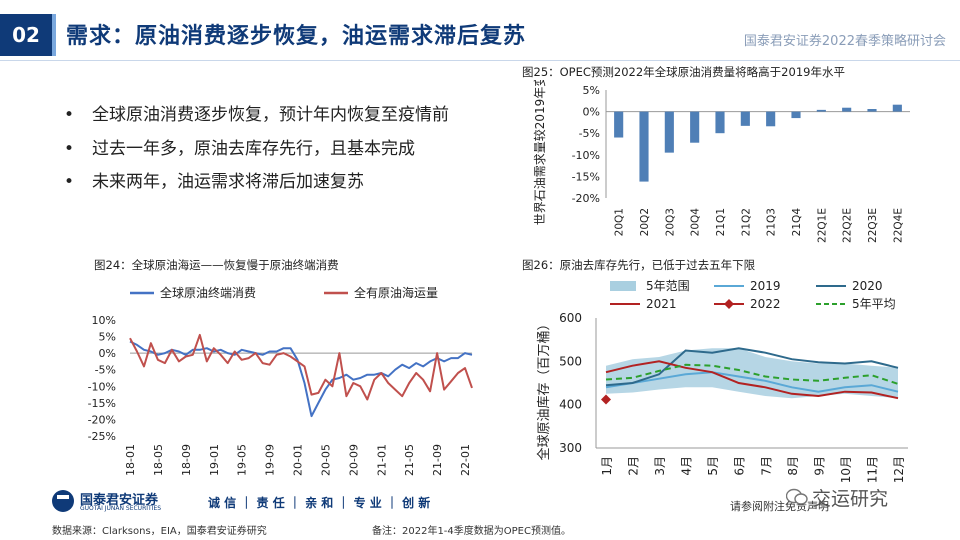 The width and height of the screenshot is (960, 540). What do you see at coordinates (63, 497) in the screenshot?
I see `logo-mark-bar` at bounding box center [63, 497].